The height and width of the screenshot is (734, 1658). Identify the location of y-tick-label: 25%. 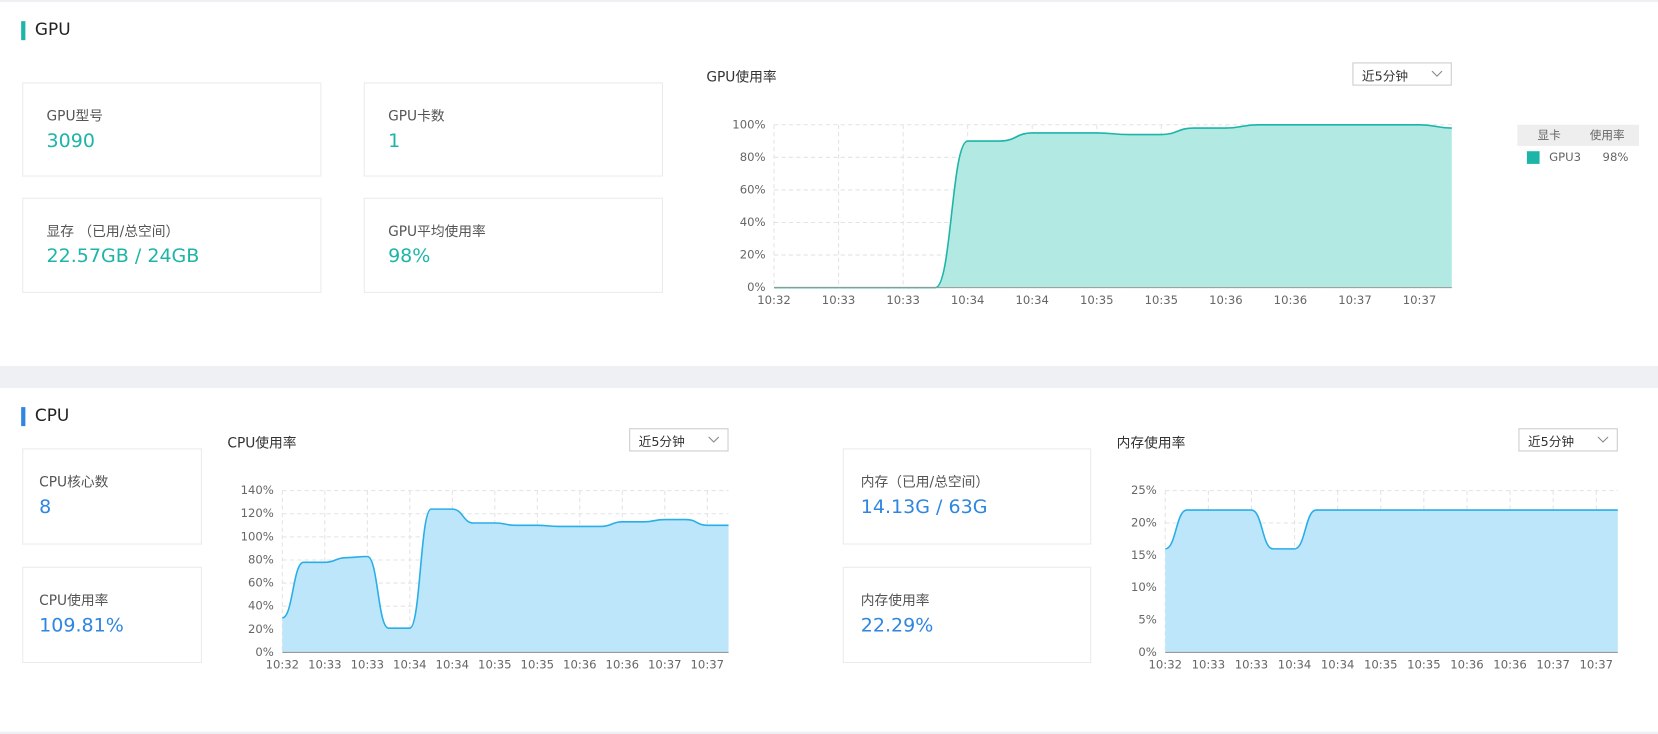
(1144, 490).